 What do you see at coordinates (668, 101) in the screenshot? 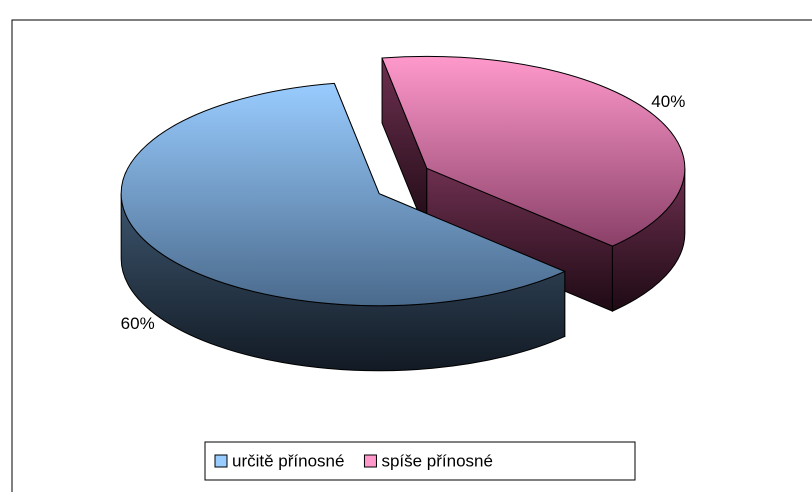
I see `data-label: 40%` at bounding box center [668, 101].